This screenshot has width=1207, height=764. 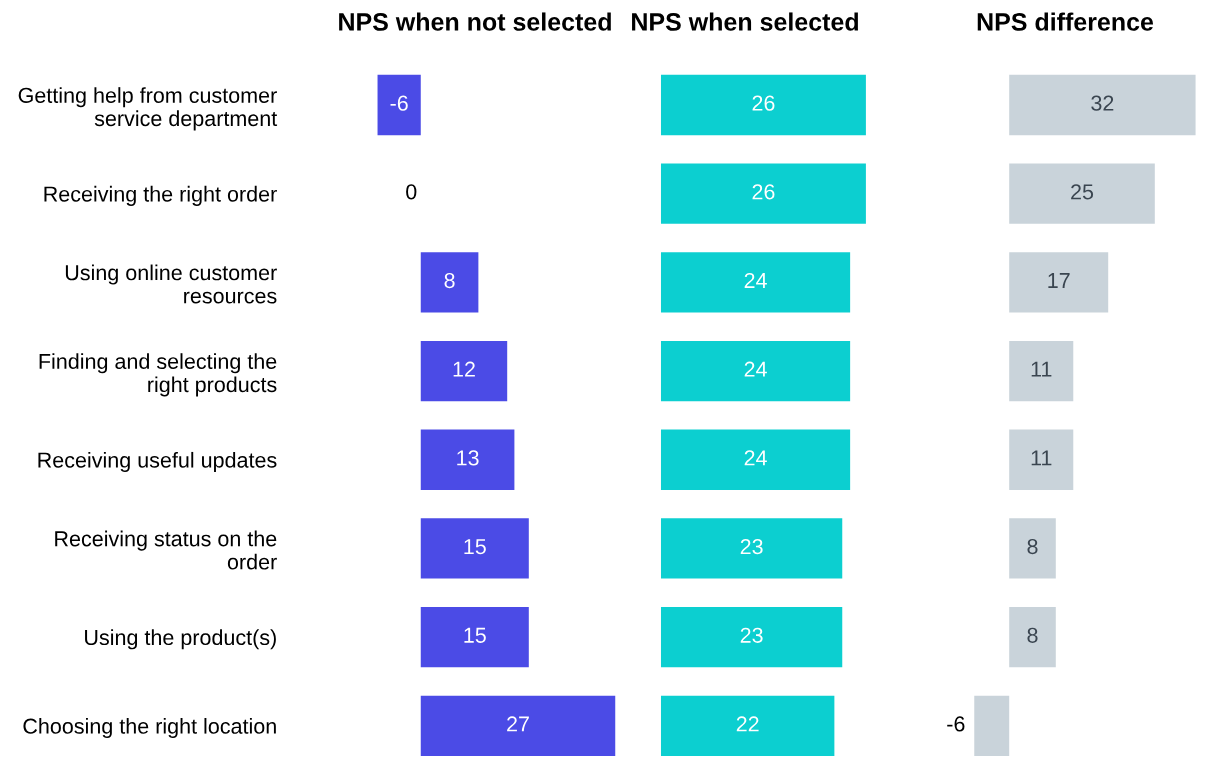 I want to click on data-label: 17, so click(x=1059, y=280).